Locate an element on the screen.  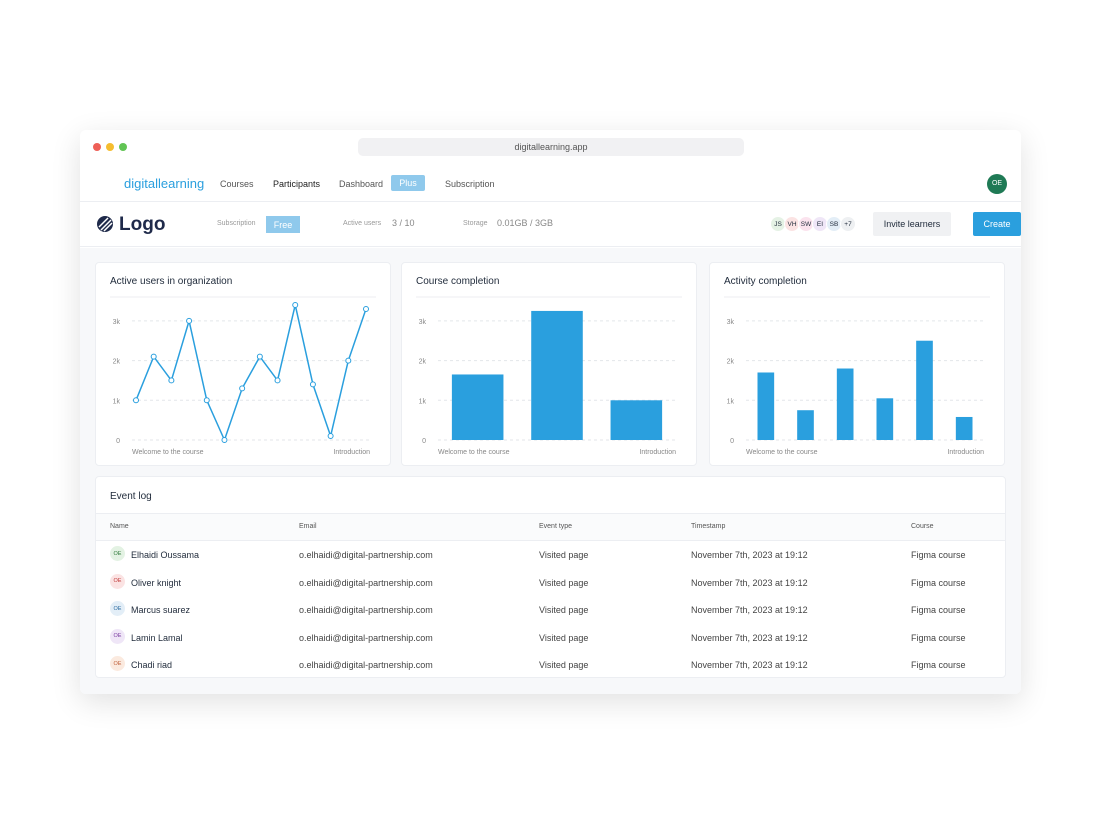
minimize-button is located at coordinates (110, 147).